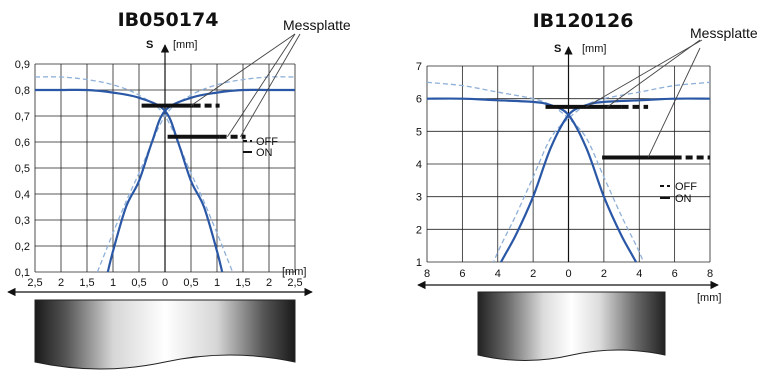  Describe the element at coordinates (168, 20) in the screenshot. I see `chart-title: IB050174` at that location.